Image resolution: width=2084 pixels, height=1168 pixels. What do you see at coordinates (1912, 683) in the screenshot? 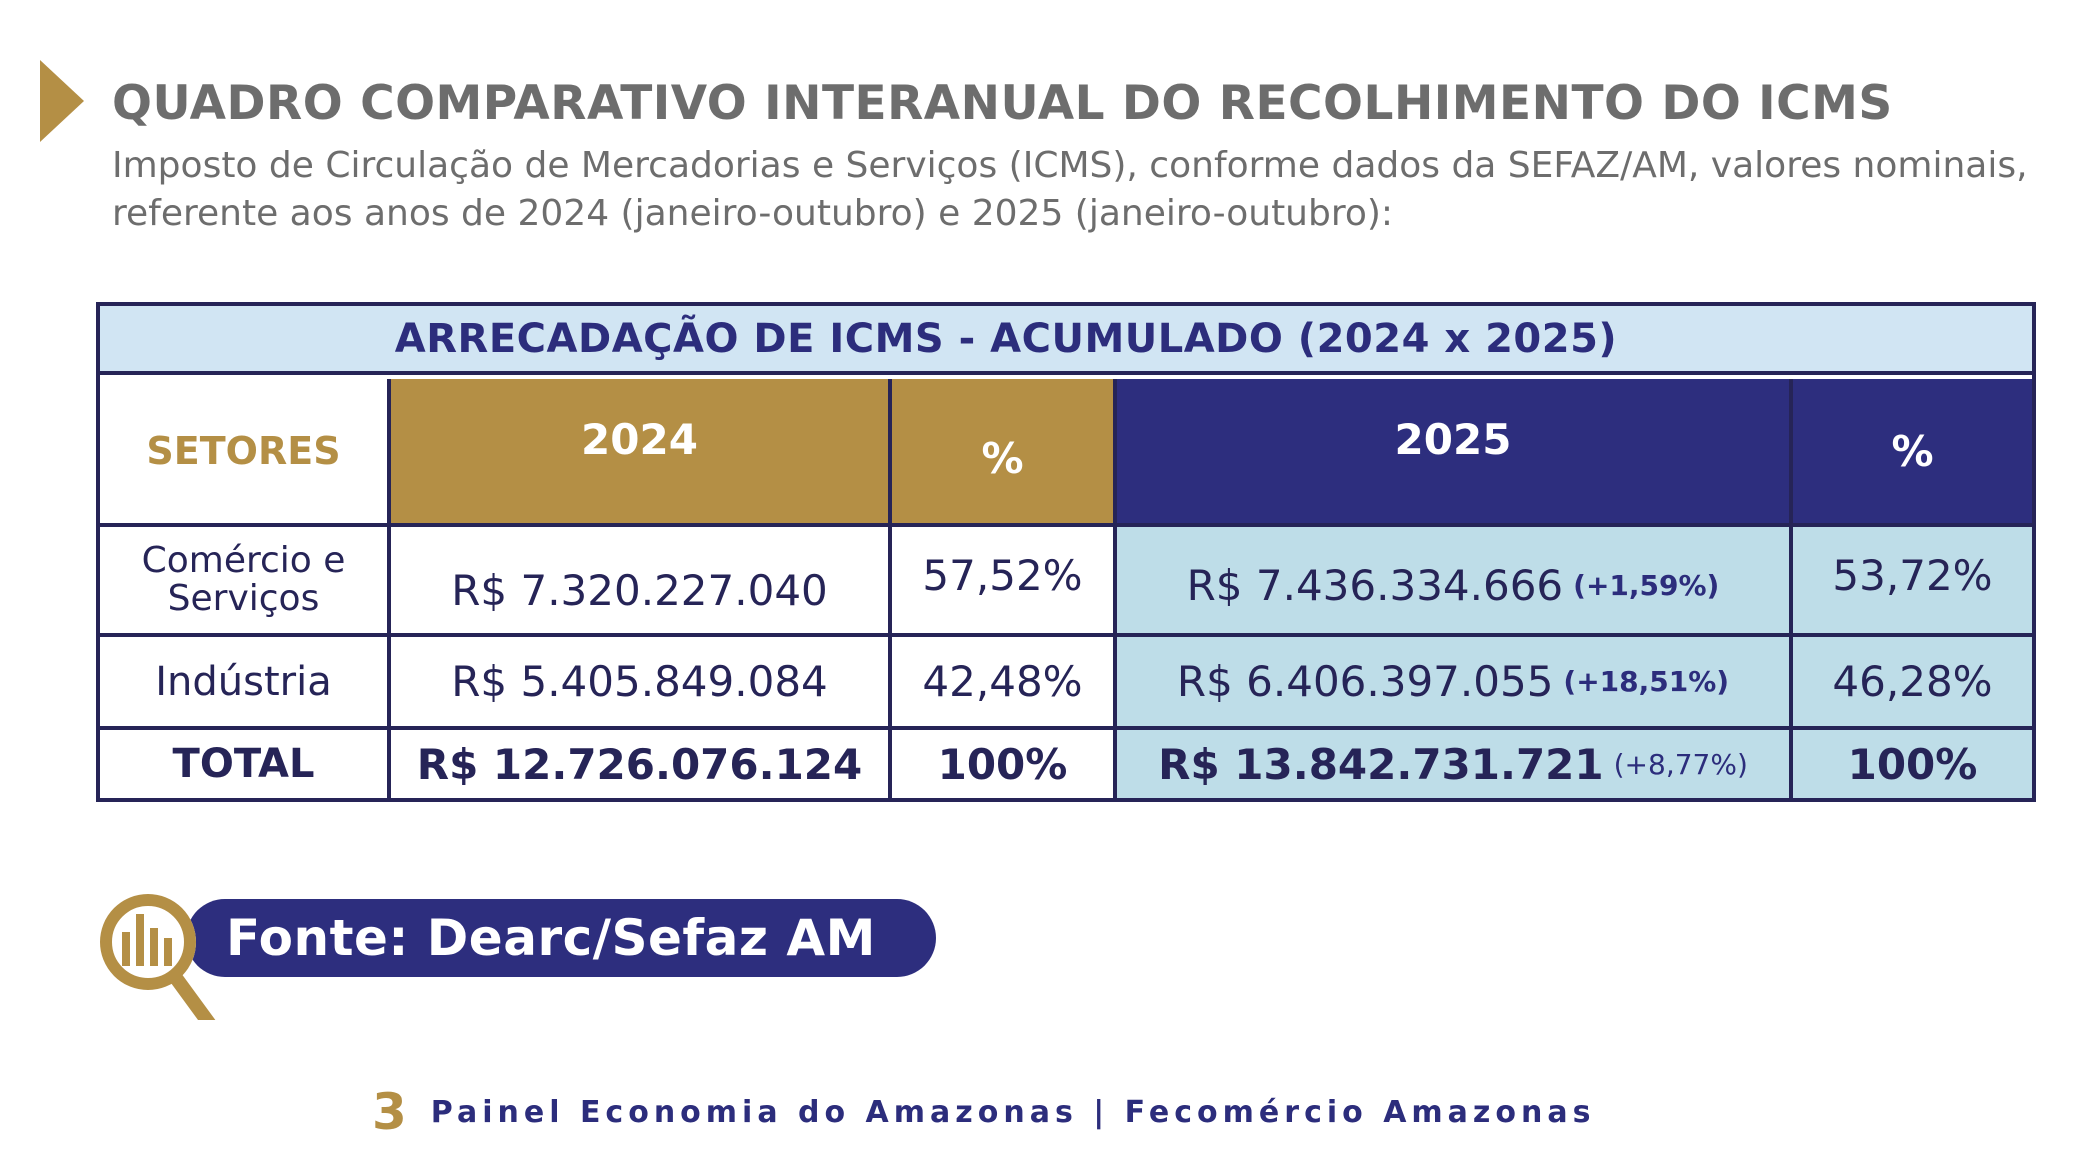
I see `row-pct-2025: 46,28%` at bounding box center [1912, 683].